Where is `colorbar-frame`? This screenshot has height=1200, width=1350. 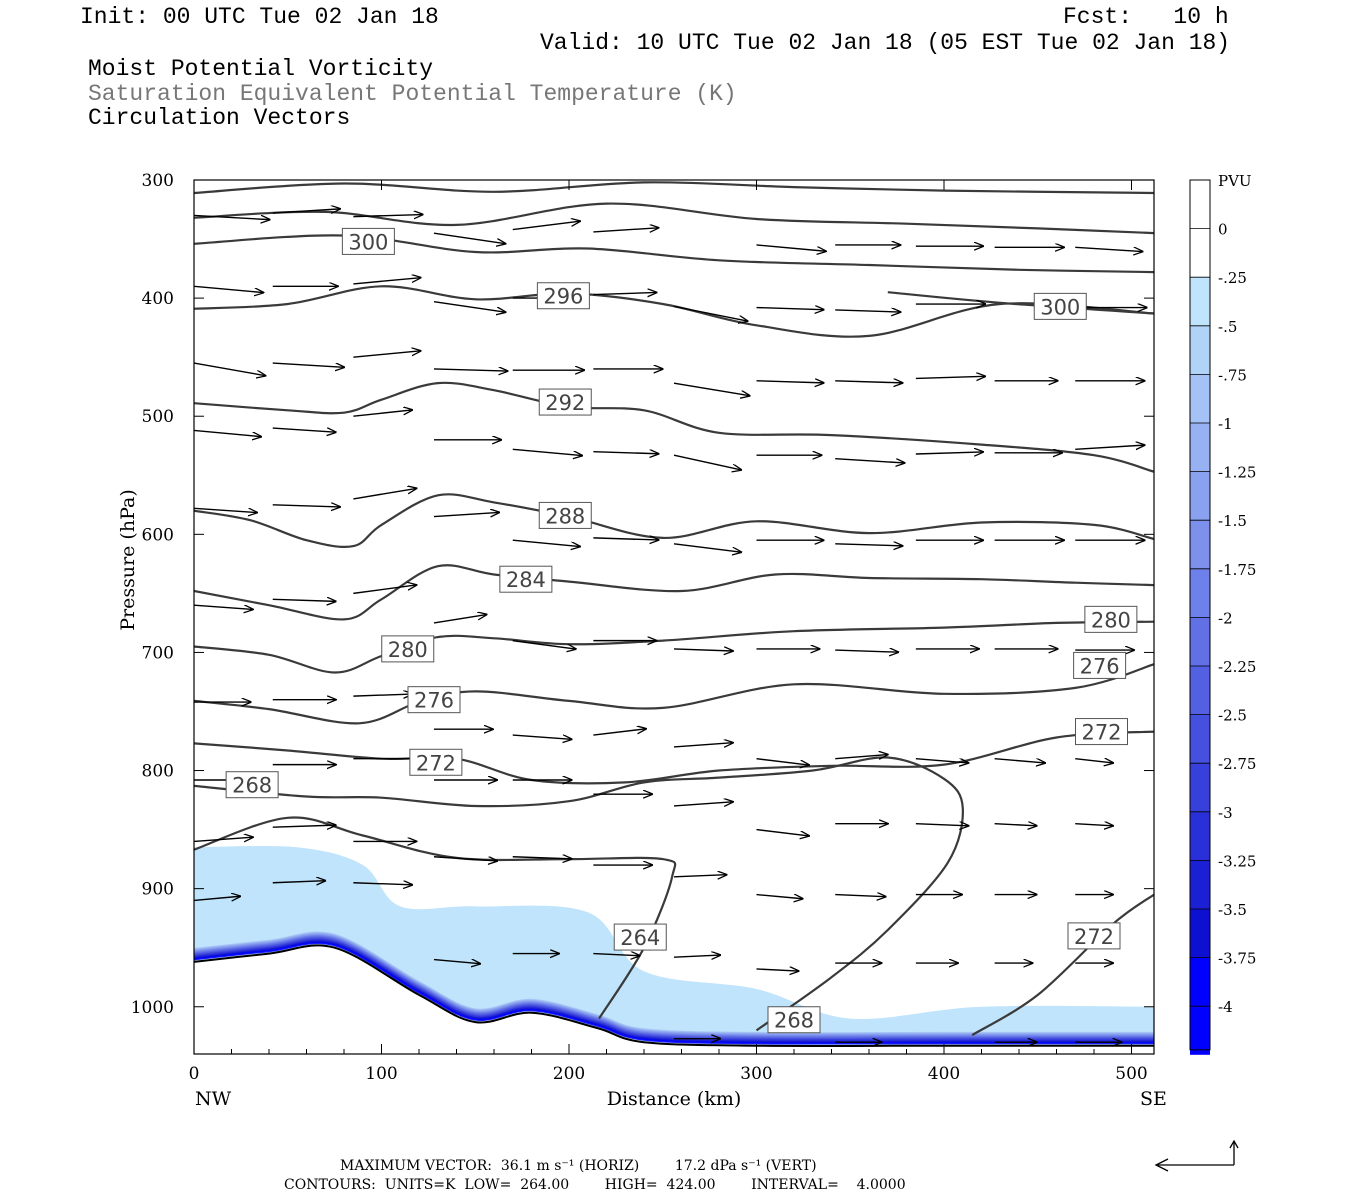 colorbar-frame is located at coordinates (1200, 615).